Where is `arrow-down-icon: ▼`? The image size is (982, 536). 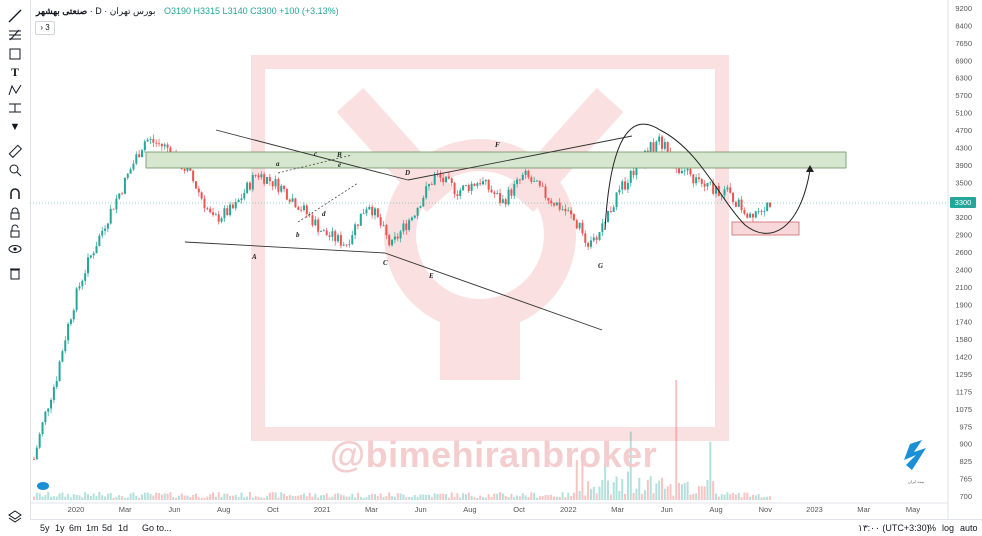
arrow-down-icon: ▼ is located at coordinates (15, 127).